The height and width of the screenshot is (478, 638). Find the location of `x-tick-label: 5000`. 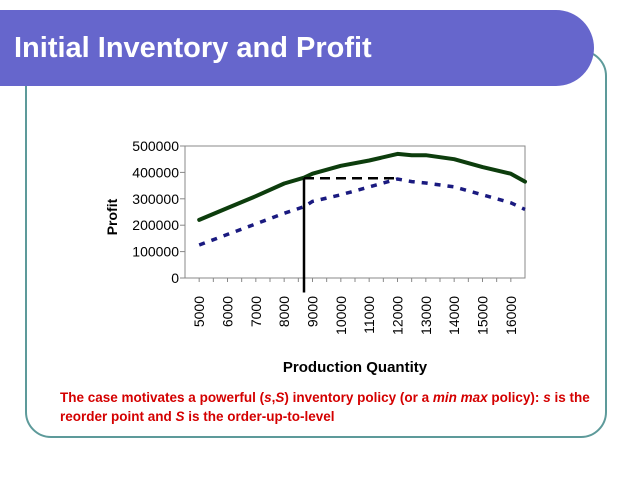

x-tick-label: 5000 is located at coordinates (199, 311).